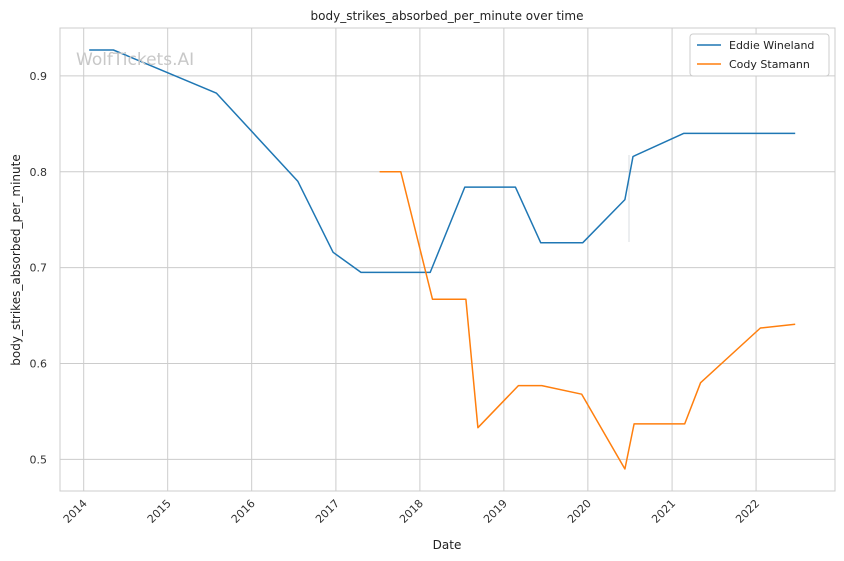  What do you see at coordinates (39, 76) in the screenshot?
I see `y-tick-label: 0.9` at bounding box center [39, 76].